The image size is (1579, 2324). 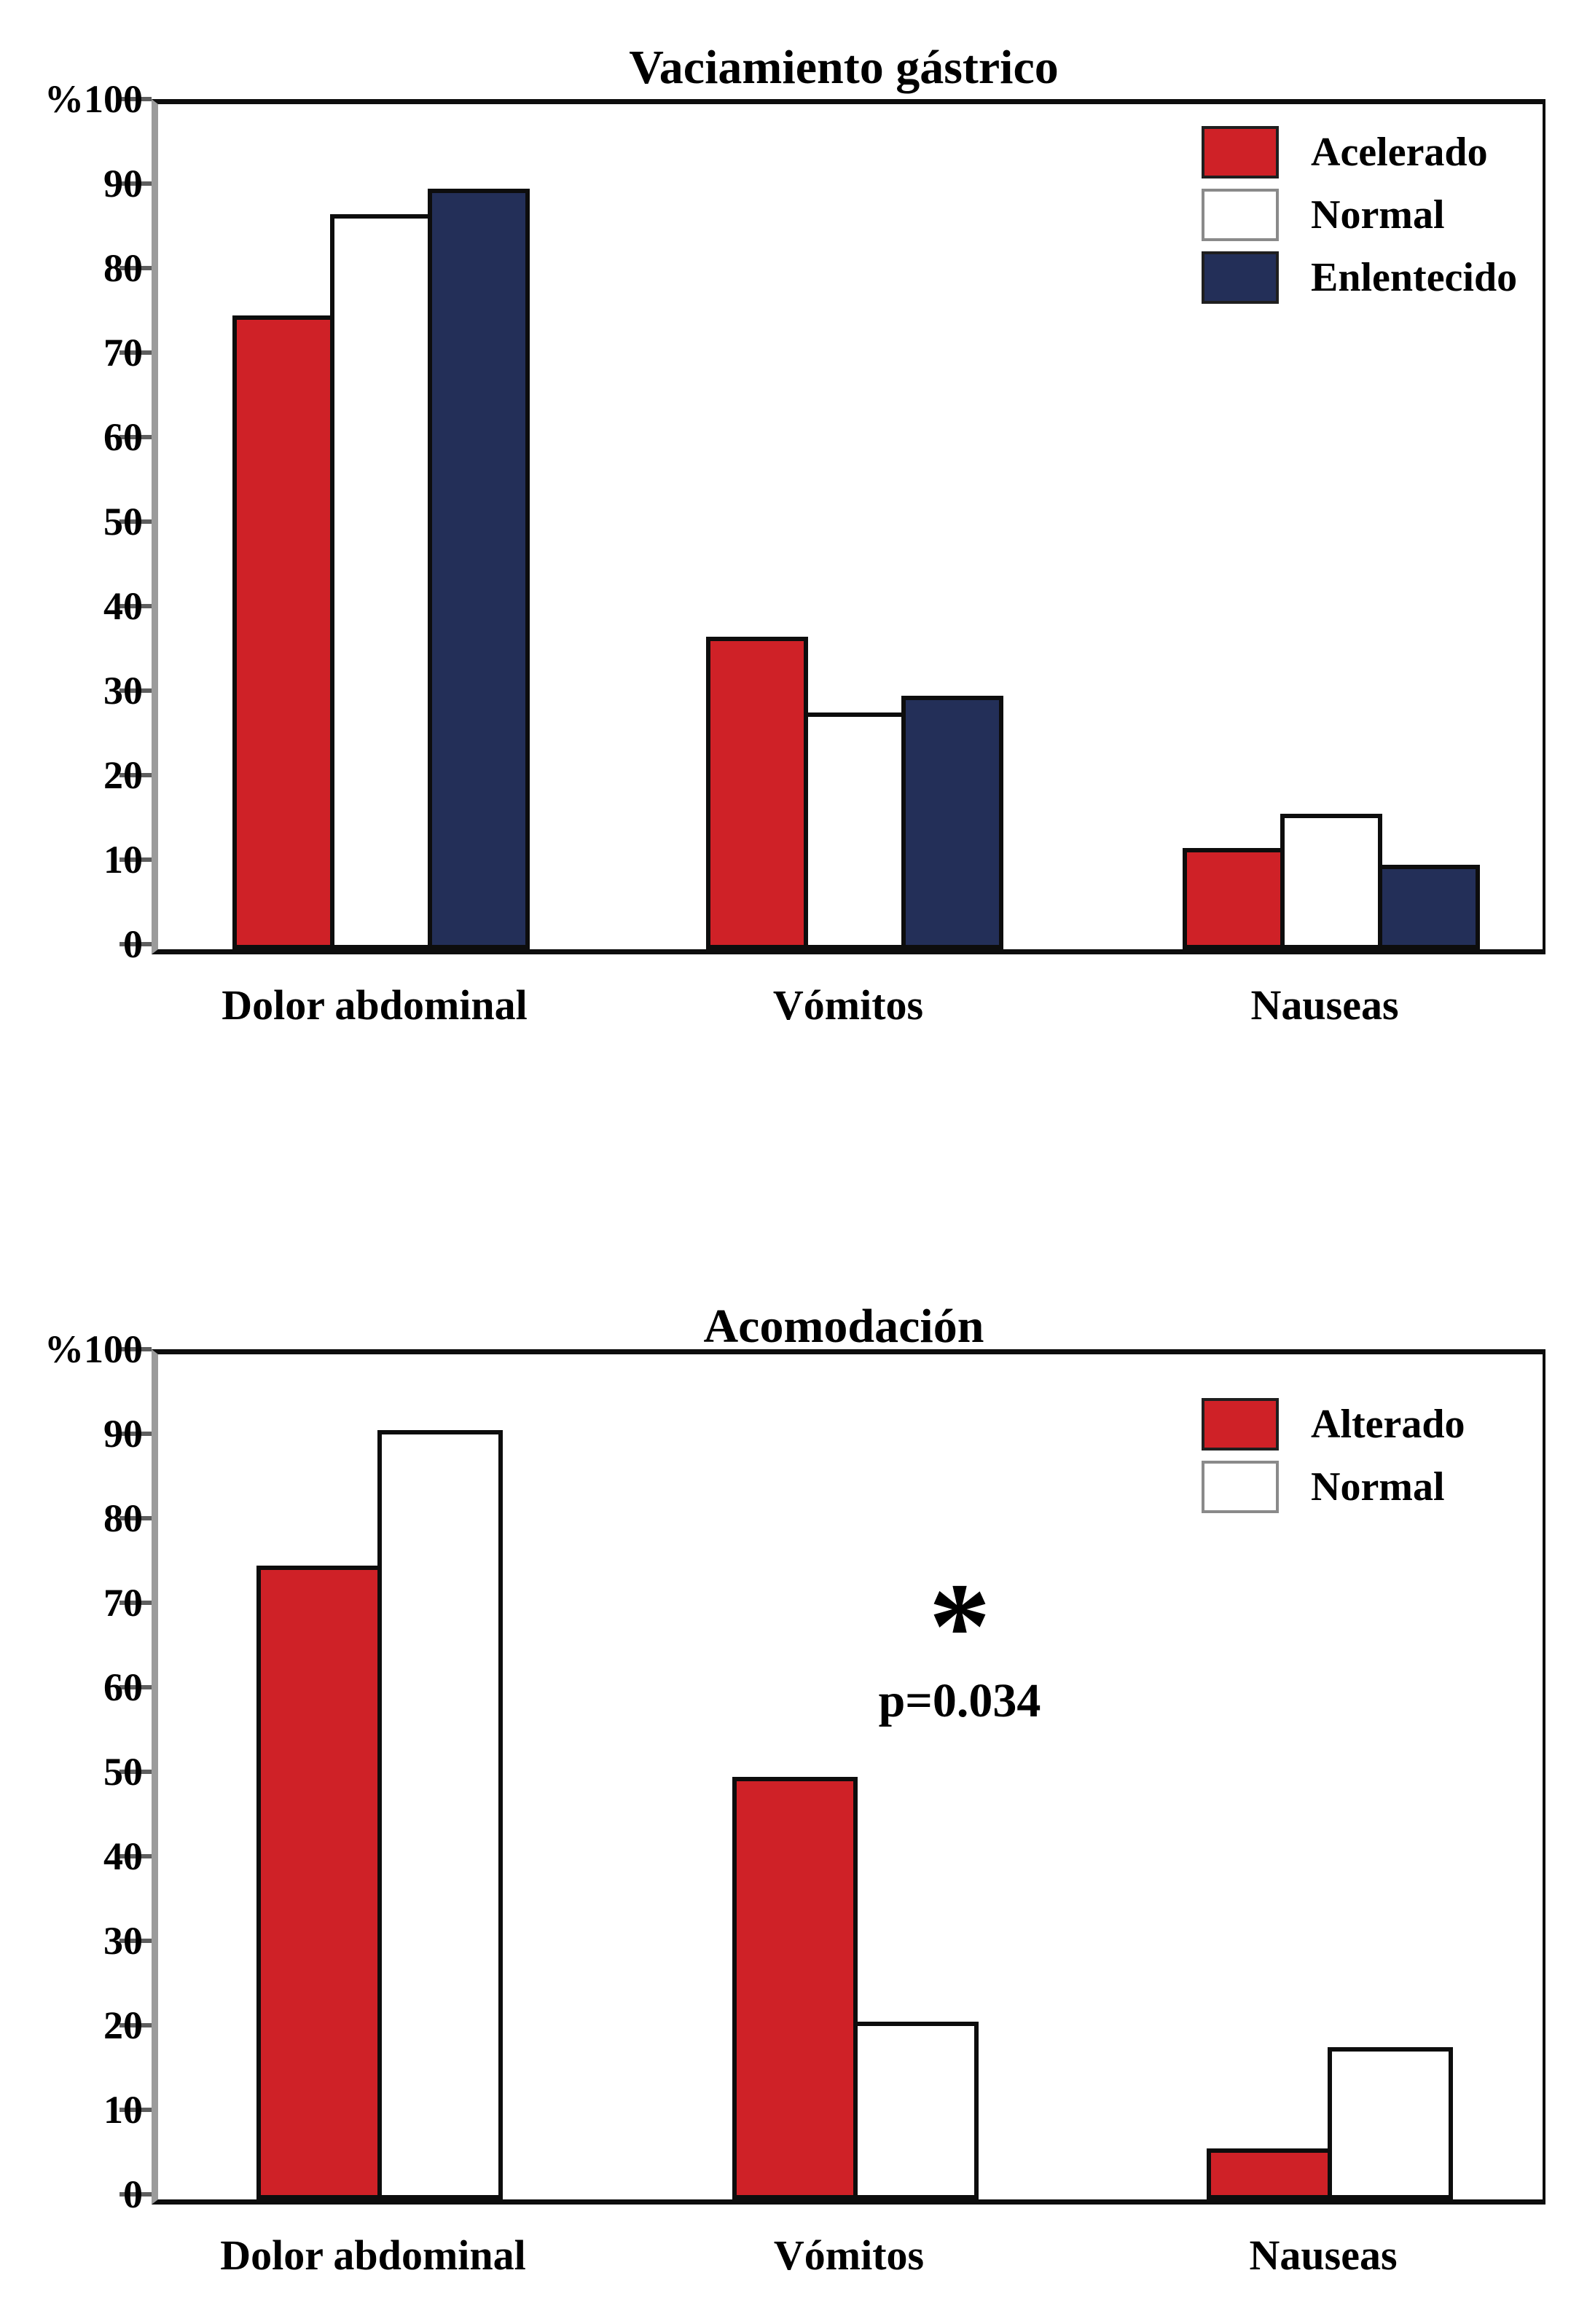 I want to click on p-value-label: p=0.034, so click(x=960, y=1700).